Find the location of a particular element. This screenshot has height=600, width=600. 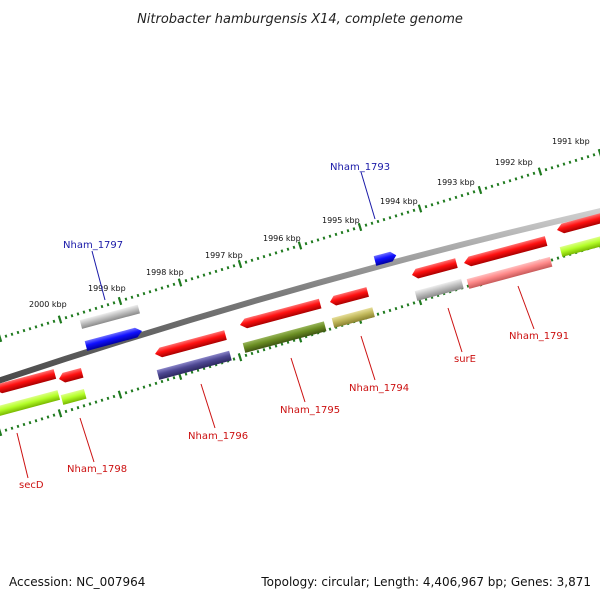

tick-label: 1991 kbp is located at coordinates (571, 141).